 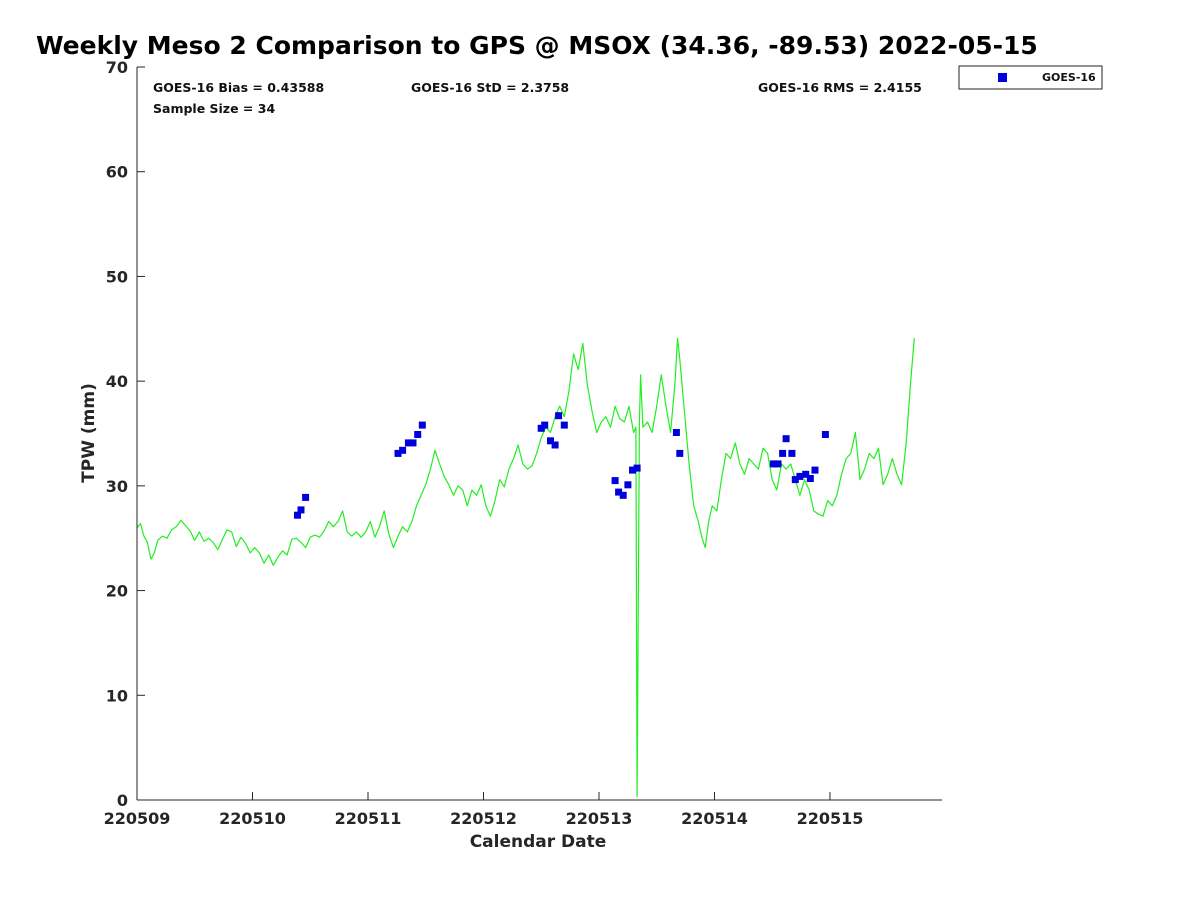 What do you see at coordinates (599, 818) in the screenshot?
I see `x-tick-label: 220513` at bounding box center [599, 818].